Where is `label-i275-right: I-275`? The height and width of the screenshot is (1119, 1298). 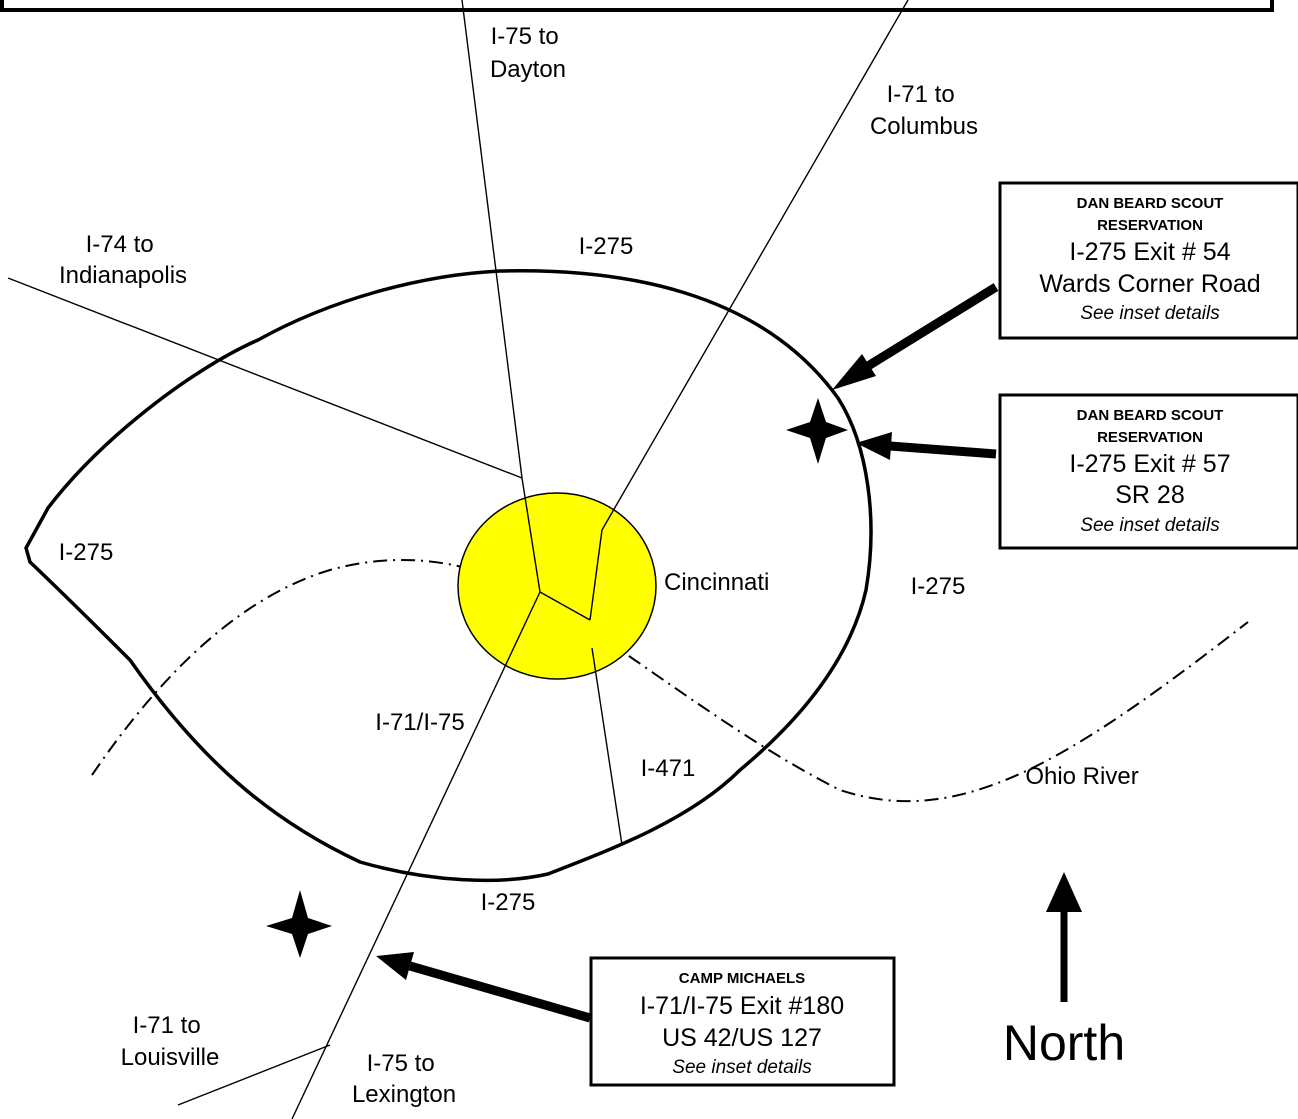 label-i275-right: I-275 is located at coordinates (938, 586).